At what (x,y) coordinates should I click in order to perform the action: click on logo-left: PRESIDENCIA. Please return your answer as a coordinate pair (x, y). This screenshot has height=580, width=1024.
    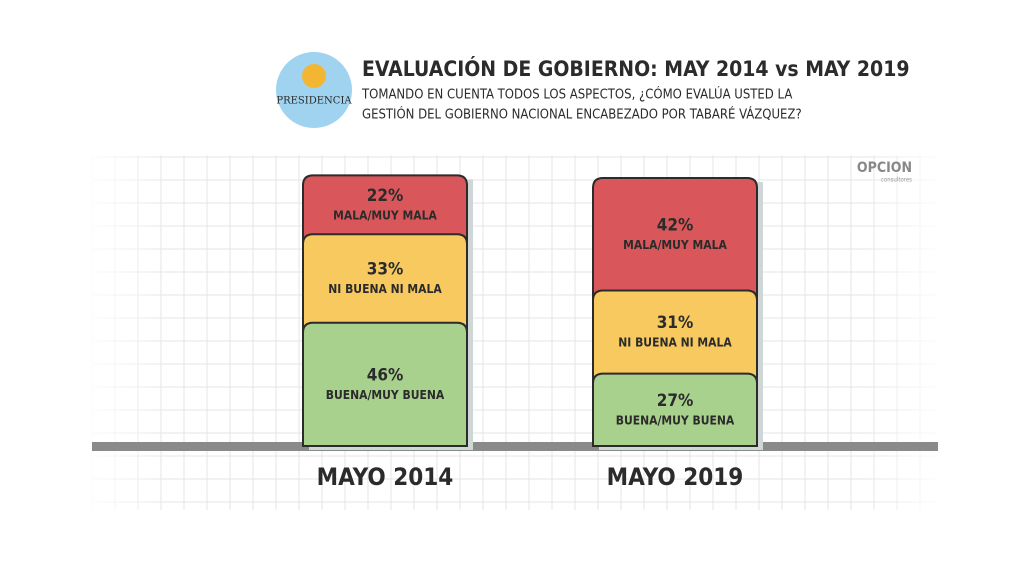
    Looking at the image, I should click on (314, 101).